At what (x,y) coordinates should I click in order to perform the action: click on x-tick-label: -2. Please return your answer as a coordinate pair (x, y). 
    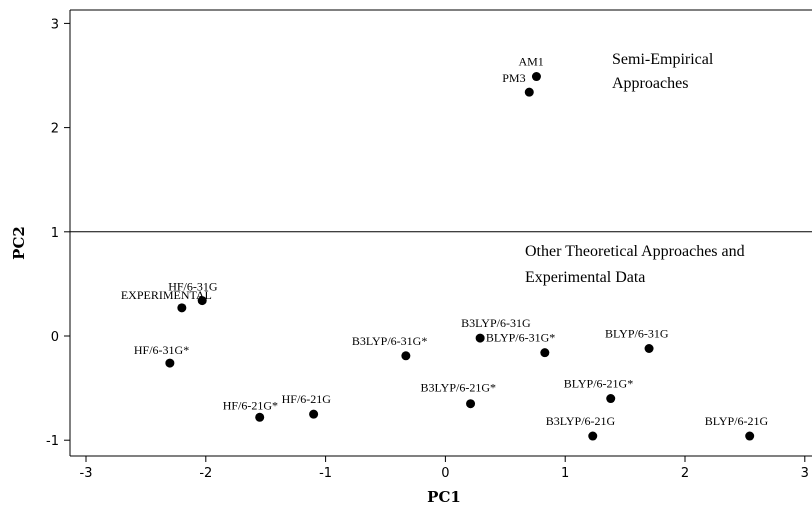
    Looking at the image, I should click on (205, 473).